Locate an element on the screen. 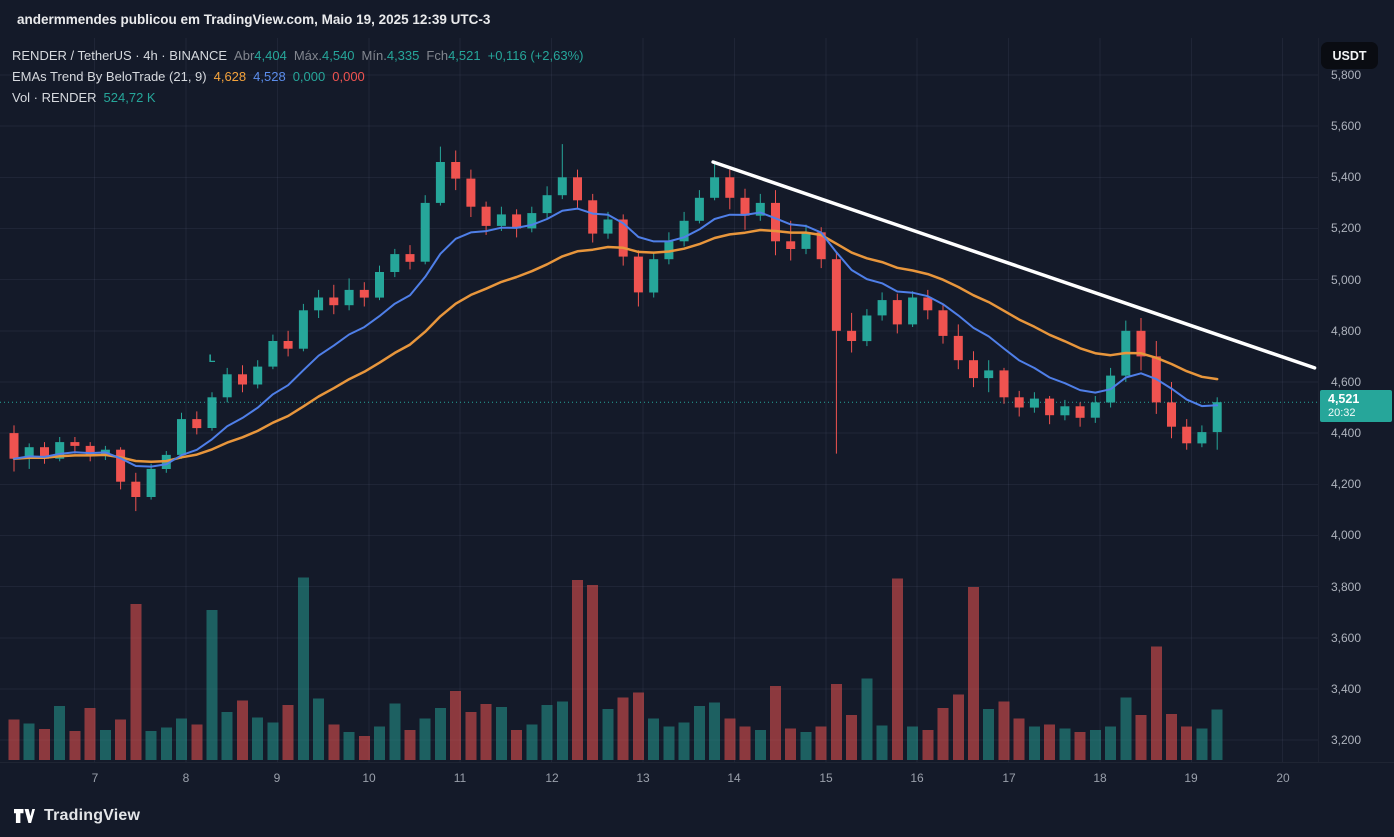  price-axis-label: 5,400 is located at coordinates (1346, 177).